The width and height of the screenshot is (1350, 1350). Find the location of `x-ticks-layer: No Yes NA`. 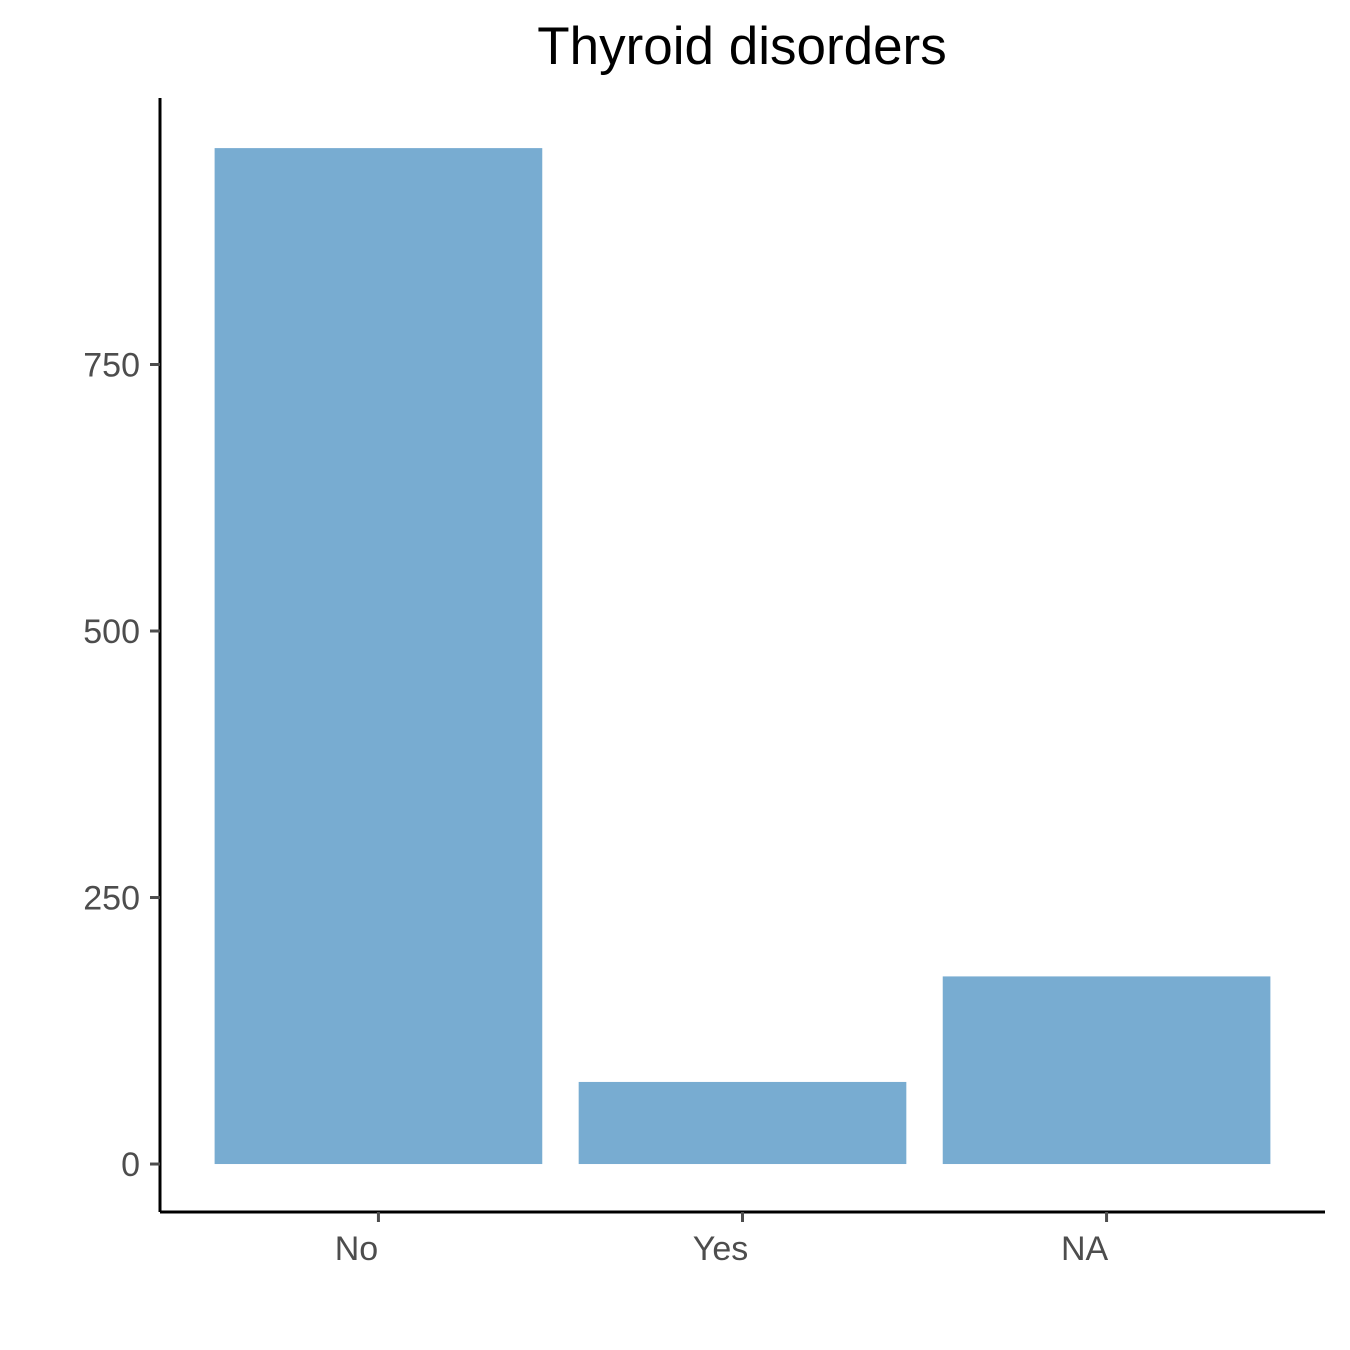

x-ticks-layer: No Yes NA is located at coordinates (722, 1240).